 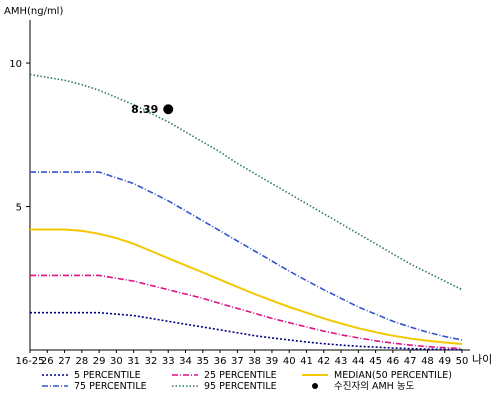 What do you see at coordinates (374, 386) in the screenshot?
I see `legend-label: 수진자의 AMH 농도` at bounding box center [374, 386].